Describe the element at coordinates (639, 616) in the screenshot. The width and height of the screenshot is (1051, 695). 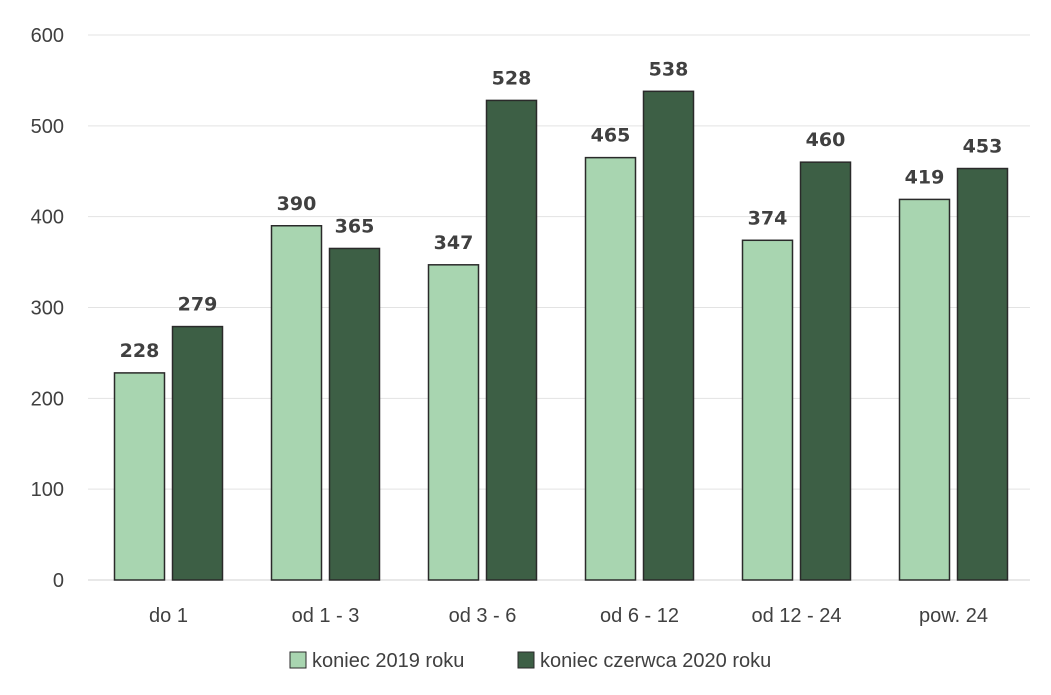
I see `x-category-label: od 6 - 12` at that location.